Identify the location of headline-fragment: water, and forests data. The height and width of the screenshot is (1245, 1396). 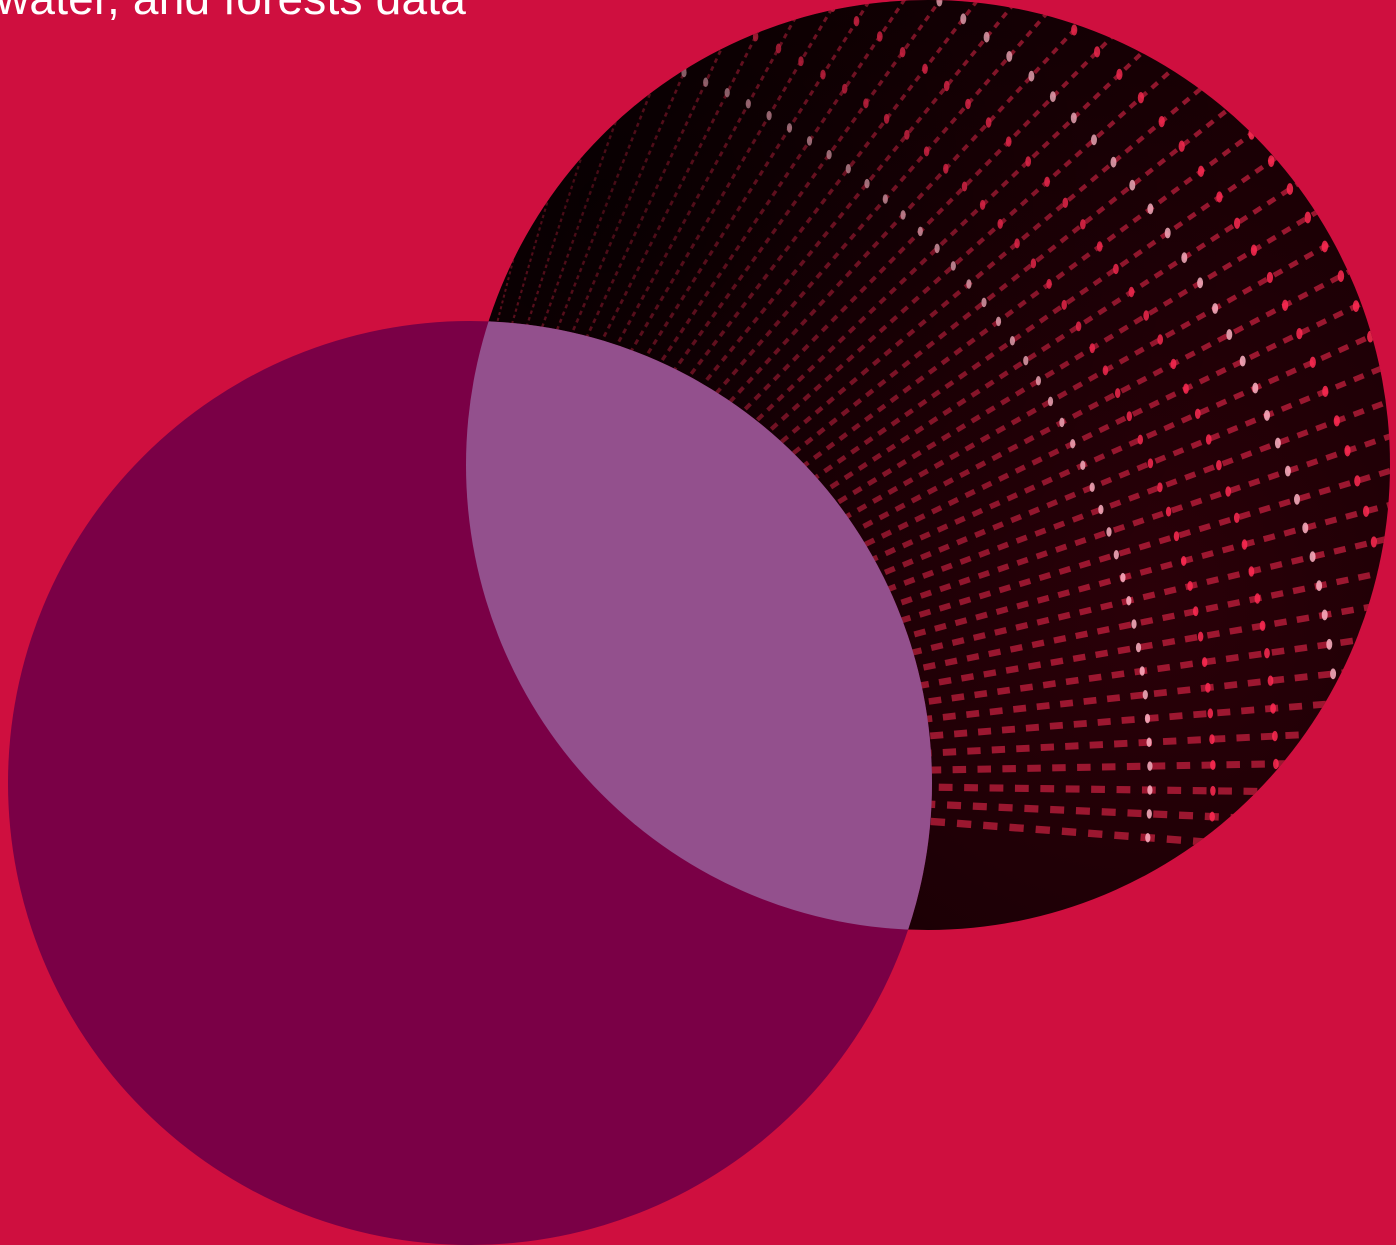
(233, 12).